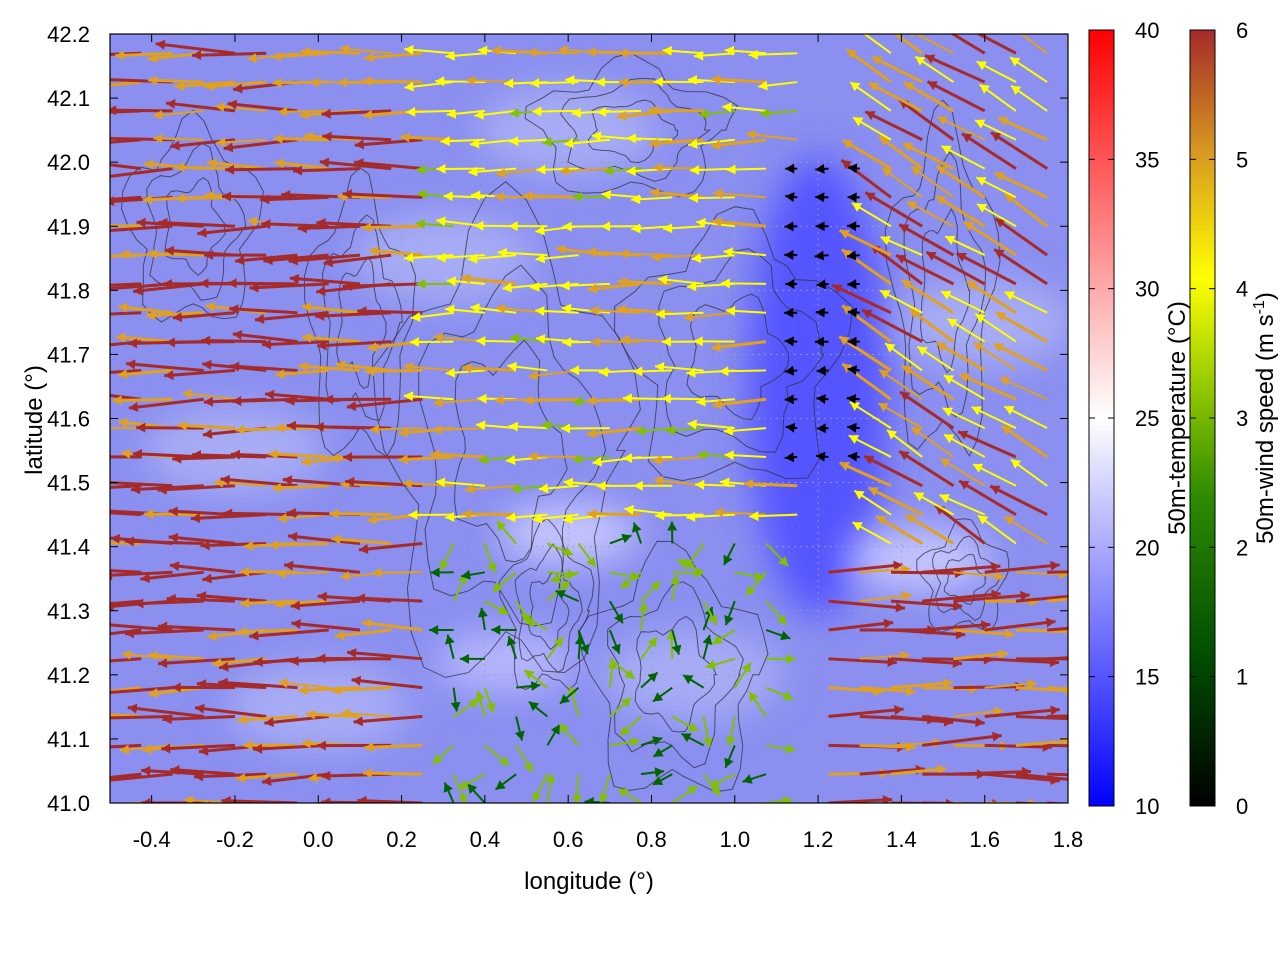  What do you see at coordinates (568, 839) in the screenshot?
I see `x-tick-label: 0.6` at bounding box center [568, 839].